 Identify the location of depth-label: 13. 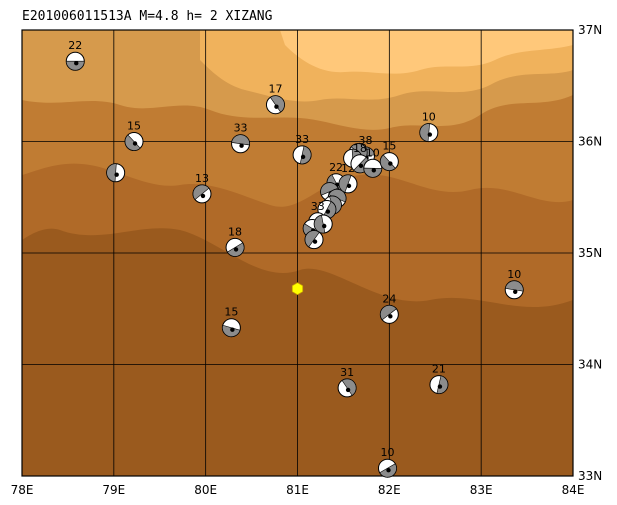
(202, 178).